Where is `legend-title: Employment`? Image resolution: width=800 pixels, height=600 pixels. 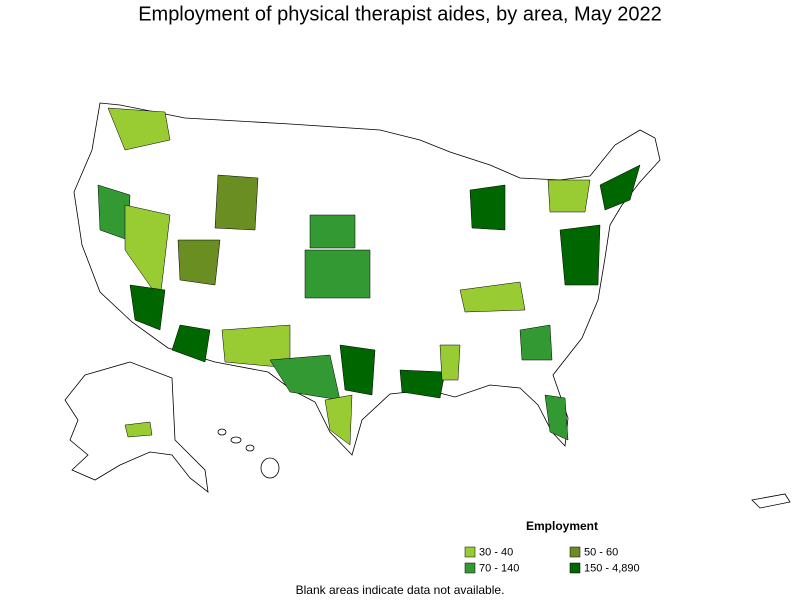 legend-title: Employment is located at coordinates (562, 526).